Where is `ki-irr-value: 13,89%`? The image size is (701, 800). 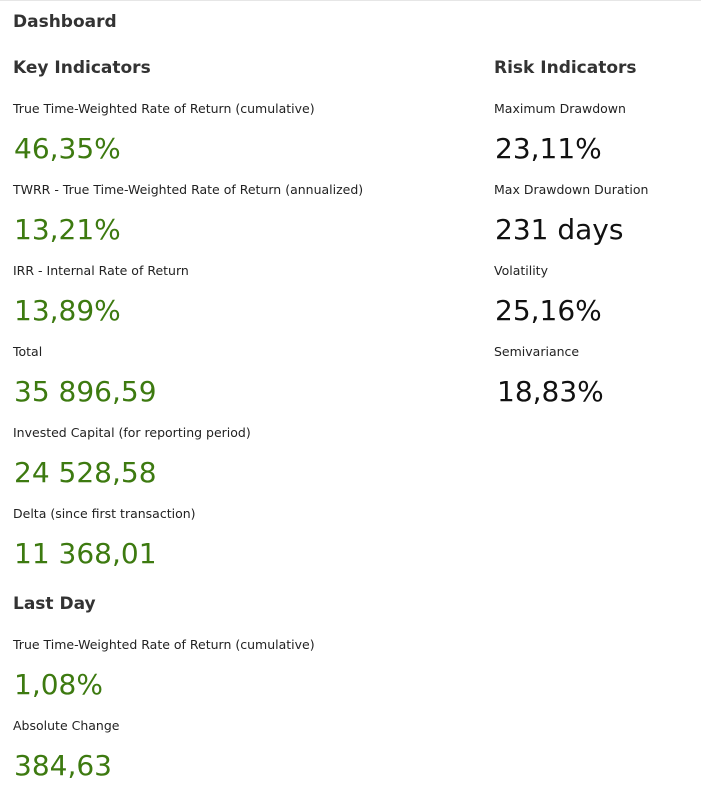 ki-irr-value: 13,89% is located at coordinates (67, 310).